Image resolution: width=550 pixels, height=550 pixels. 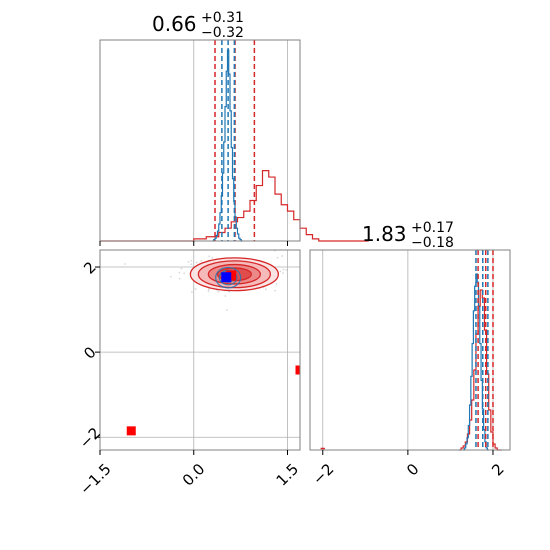 What do you see at coordinates (222, 33) in the screenshot?
I see `title-param1-minus: −0.32` at bounding box center [222, 33].